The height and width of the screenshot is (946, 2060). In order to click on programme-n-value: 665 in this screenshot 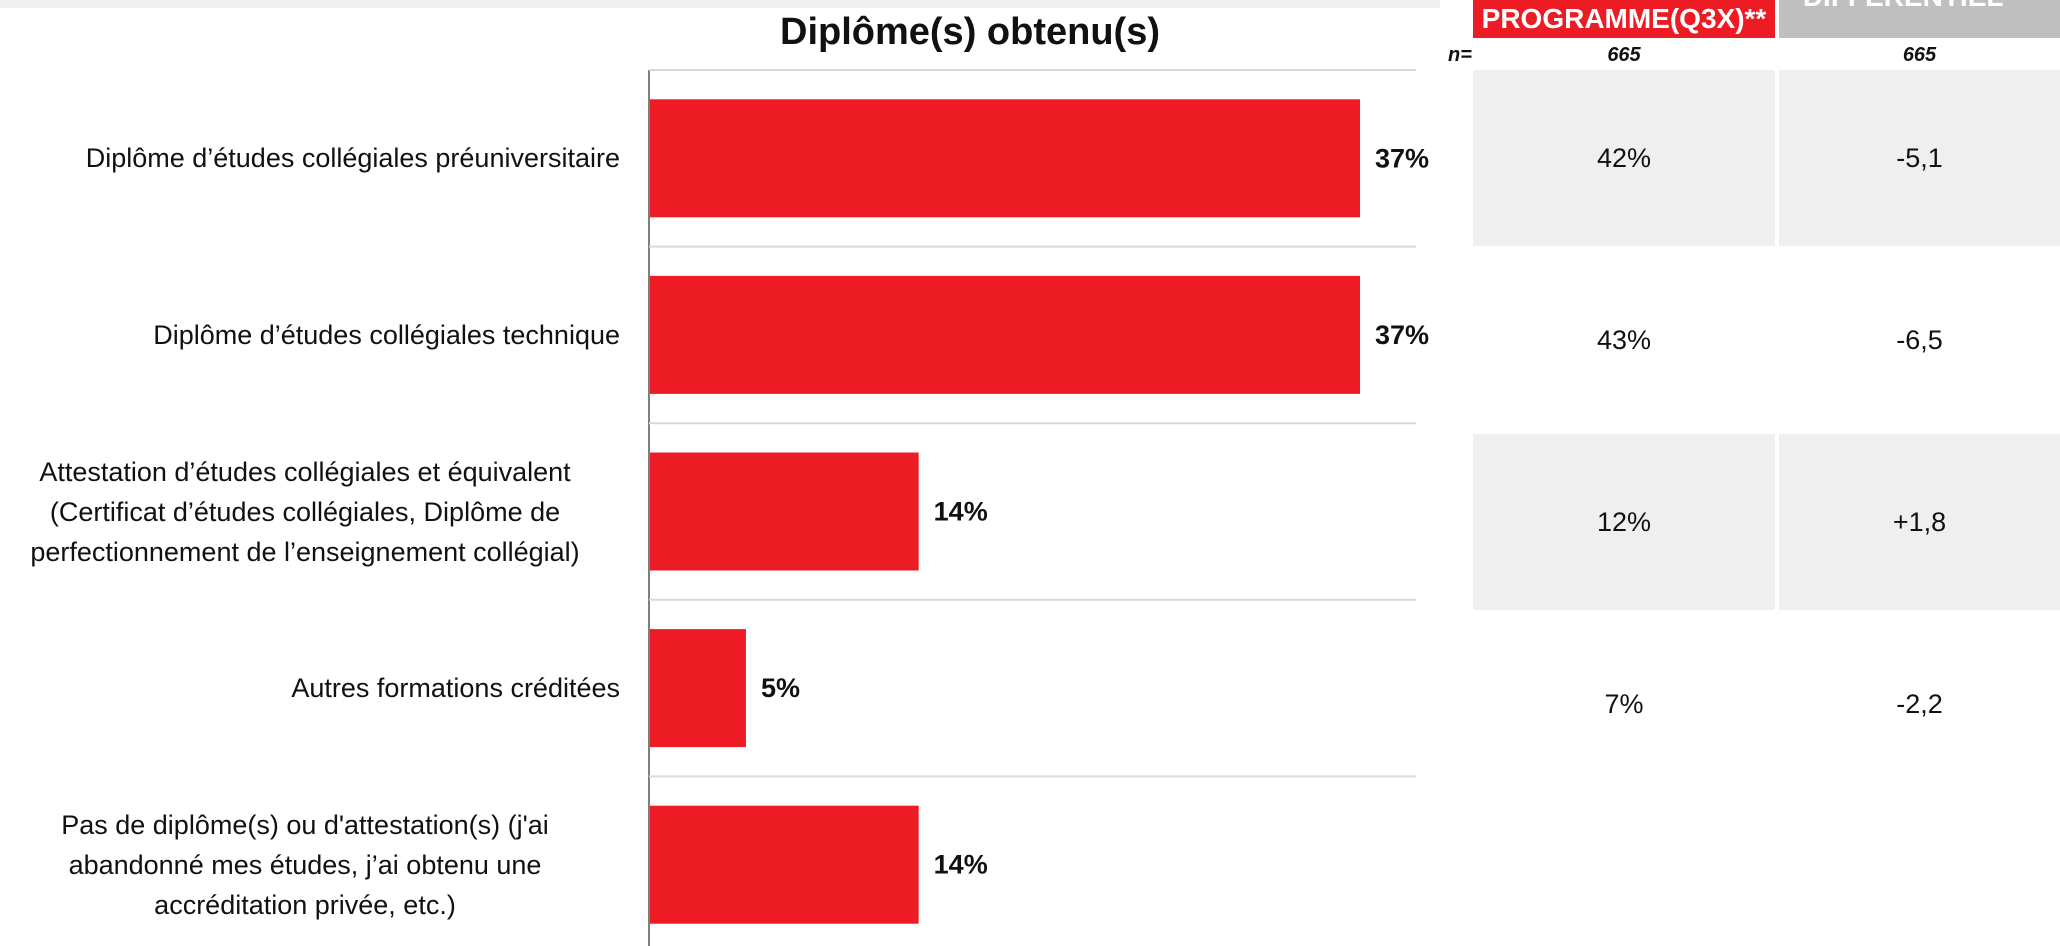, I will do `click(1624, 55)`.